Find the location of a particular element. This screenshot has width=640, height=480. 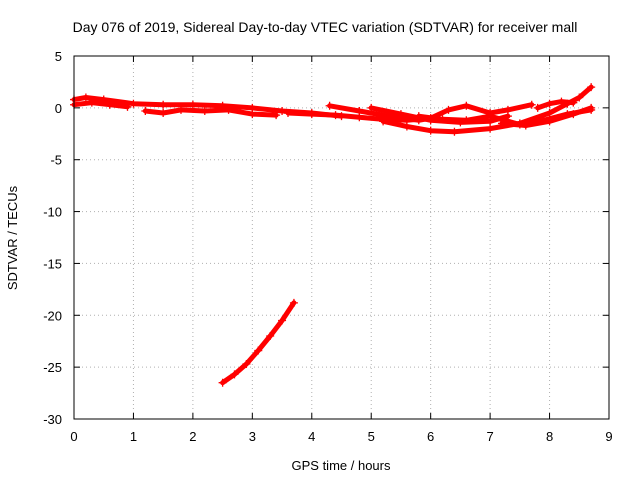

y-tick-label: -25 is located at coordinates (52, 367).